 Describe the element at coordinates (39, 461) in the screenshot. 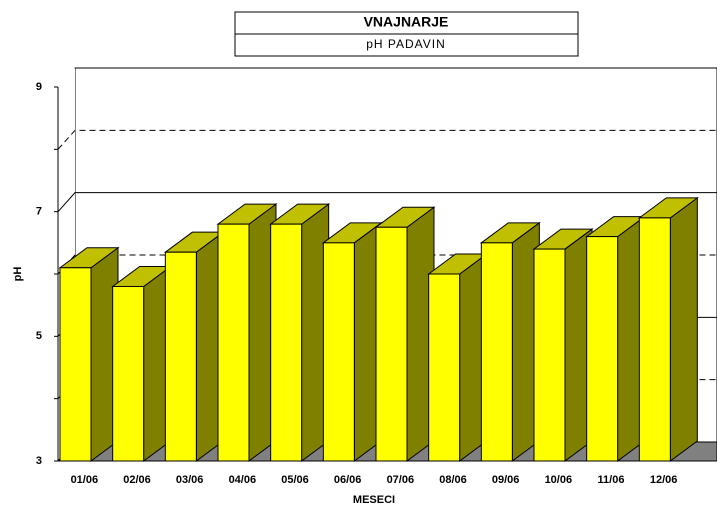

I see `y-tick-label: 3` at that location.